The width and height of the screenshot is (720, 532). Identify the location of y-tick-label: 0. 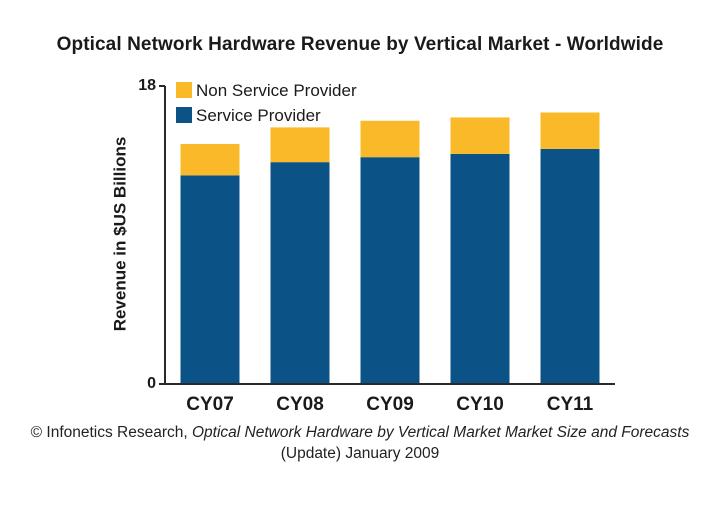
(151, 383).